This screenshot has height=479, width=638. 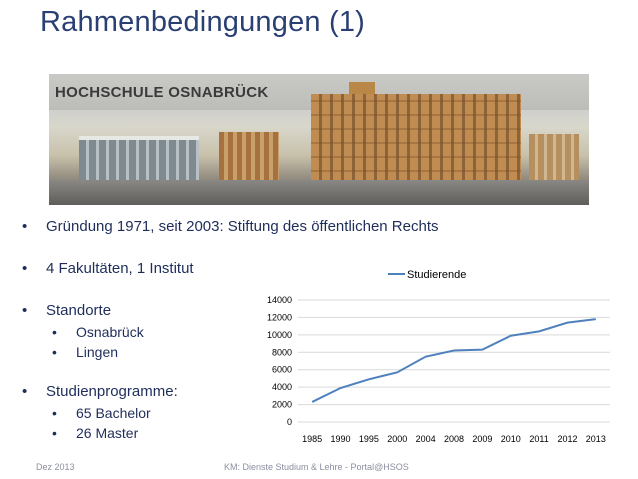 I want to click on legend-label: Studierende, so click(x=436, y=275).